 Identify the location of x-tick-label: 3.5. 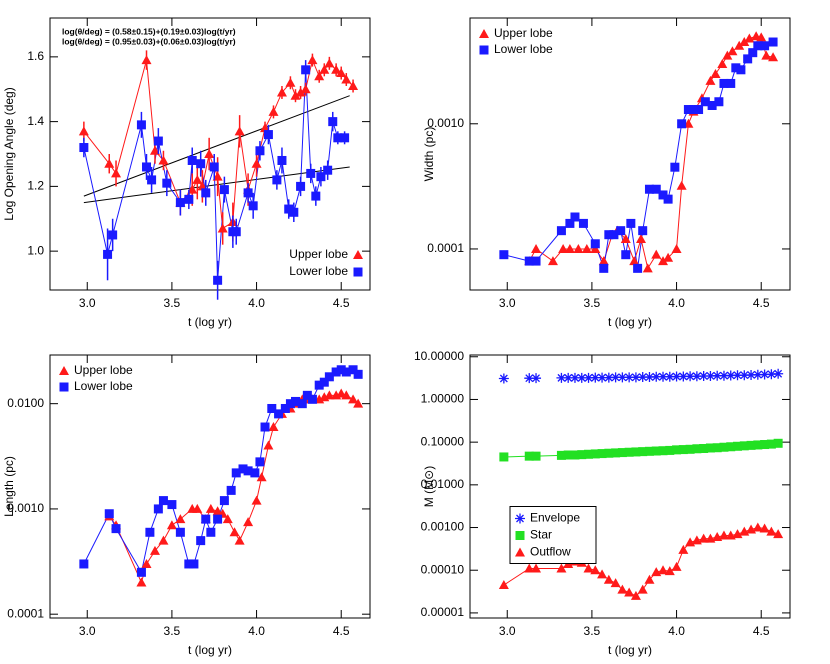
(592, 631).